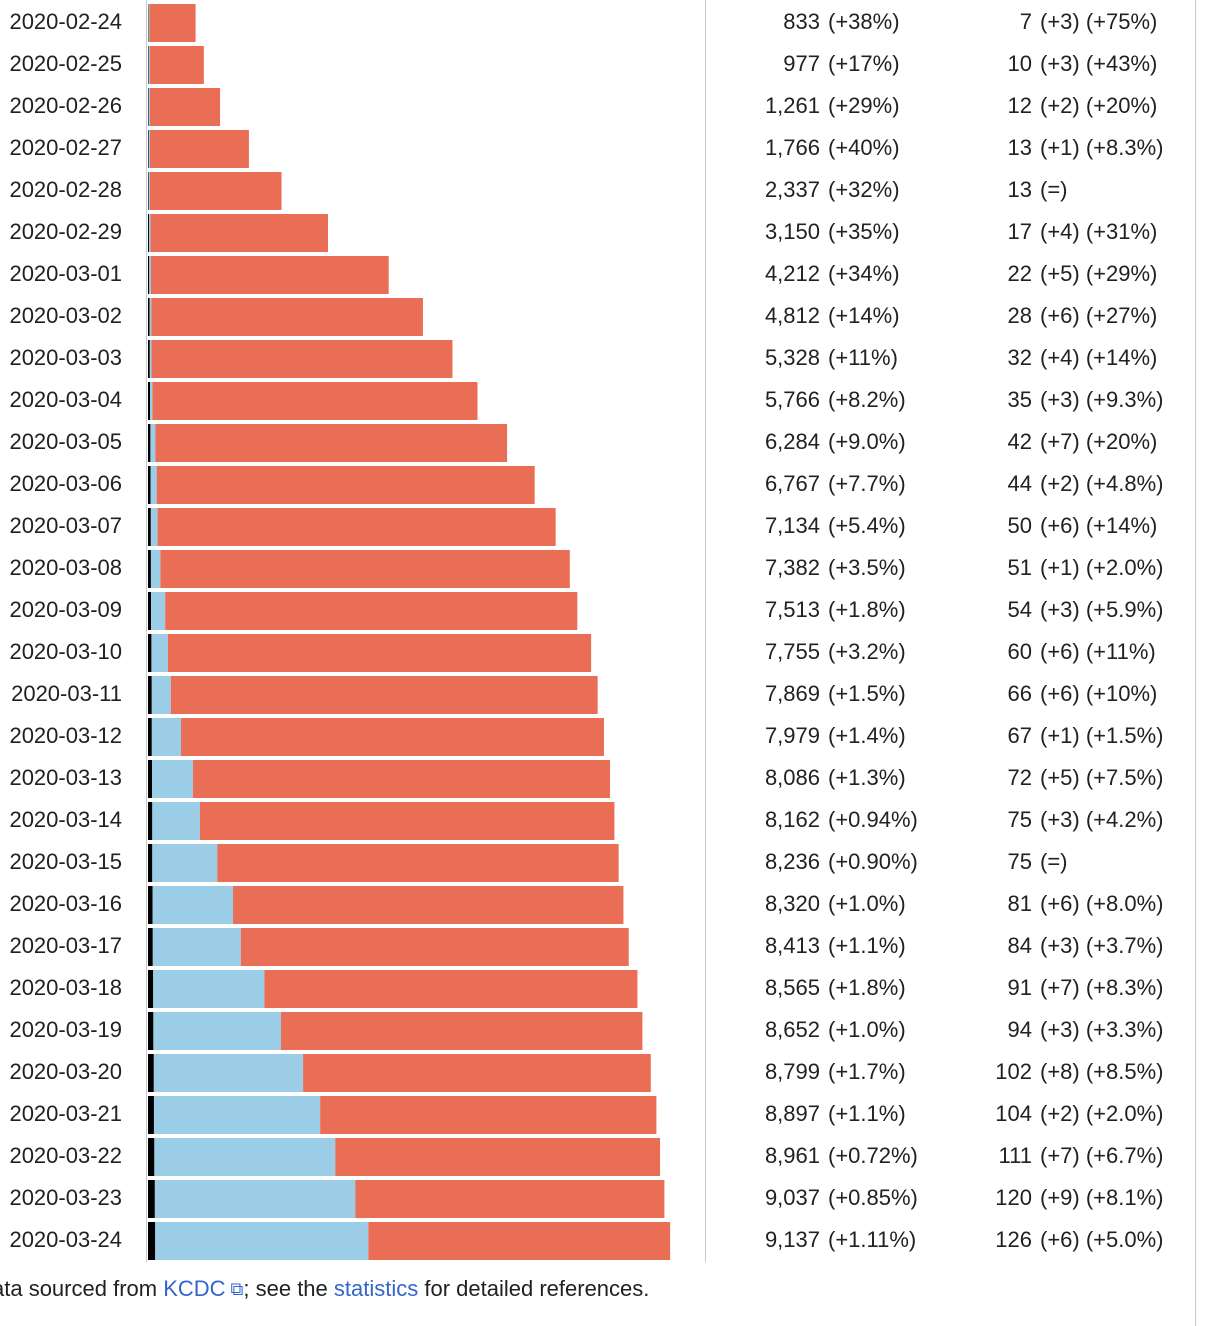 The width and height of the screenshot is (1208, 1326). What do you see at coordinates (1098, 273) in the screenshot?
I see `death-change: (+5) (+29%)` at bounding box center [1098, 273].